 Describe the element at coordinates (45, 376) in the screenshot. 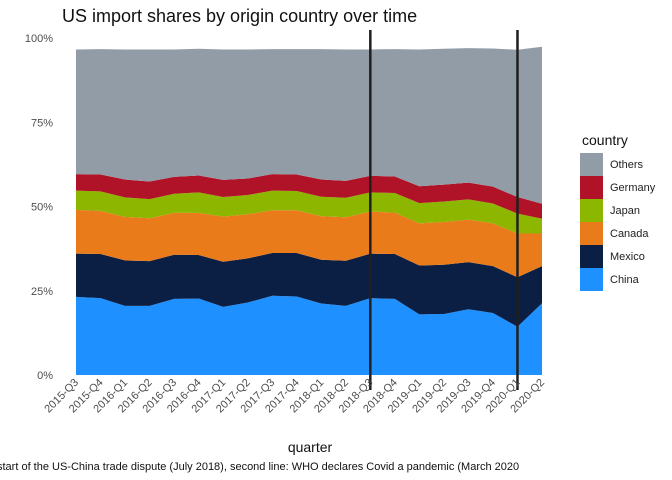

I see `y-tick-label: 0%` at that location.